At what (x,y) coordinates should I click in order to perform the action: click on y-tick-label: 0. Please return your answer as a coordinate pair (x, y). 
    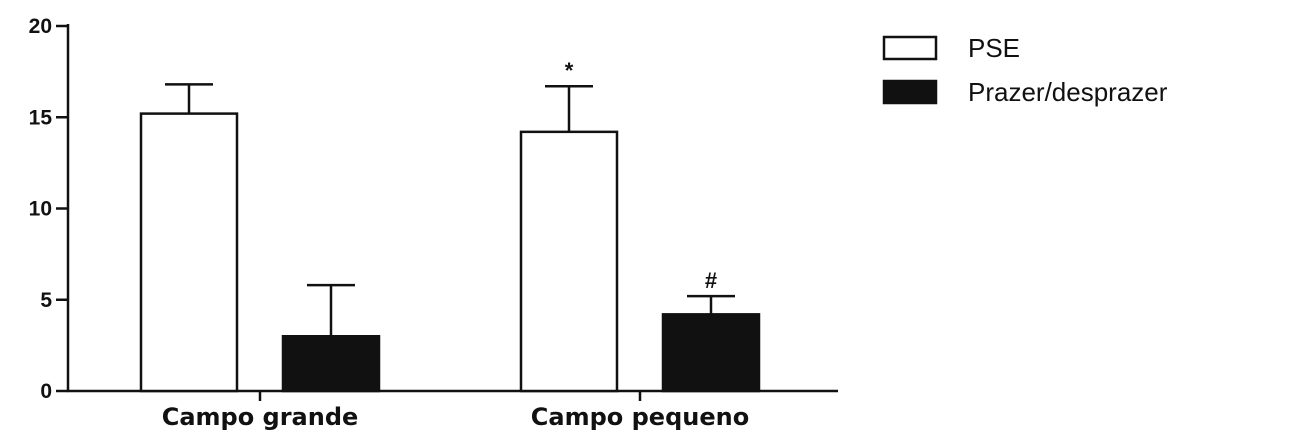
    Looking at the image, I should click on (46, 391).